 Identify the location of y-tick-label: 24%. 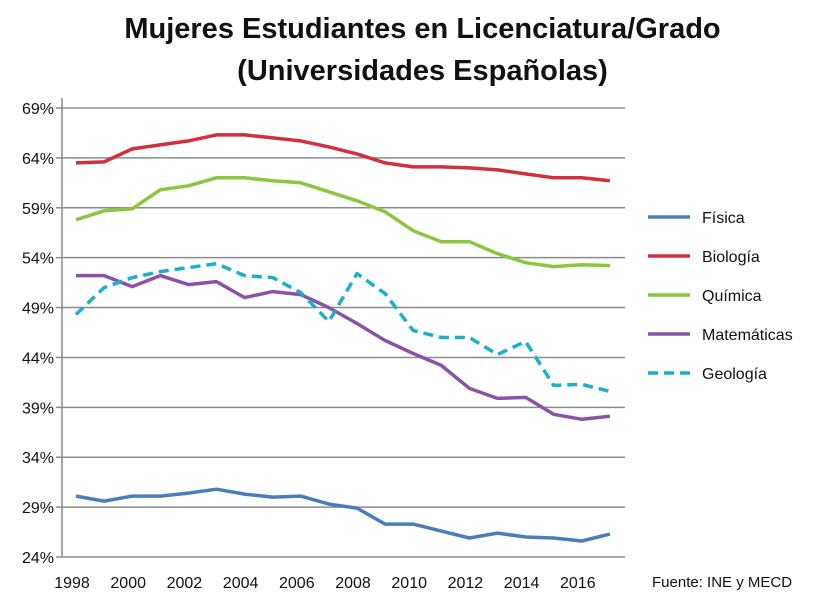
(38, 558).